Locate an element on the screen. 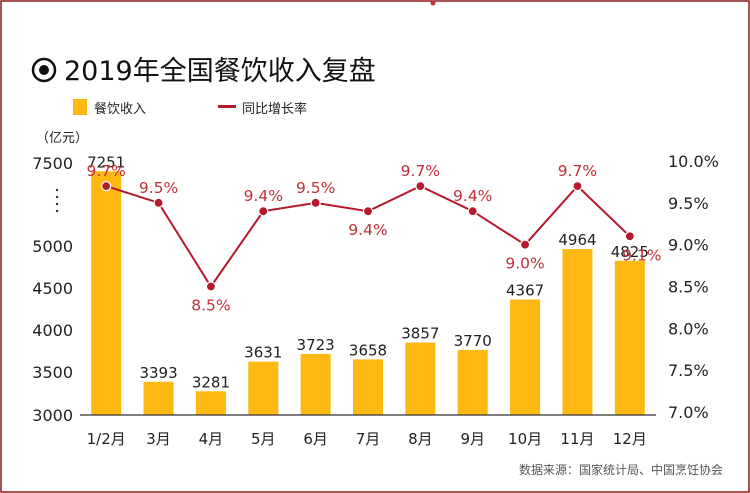  bar-value-label: 4964 is located at coordinates (577, 240).